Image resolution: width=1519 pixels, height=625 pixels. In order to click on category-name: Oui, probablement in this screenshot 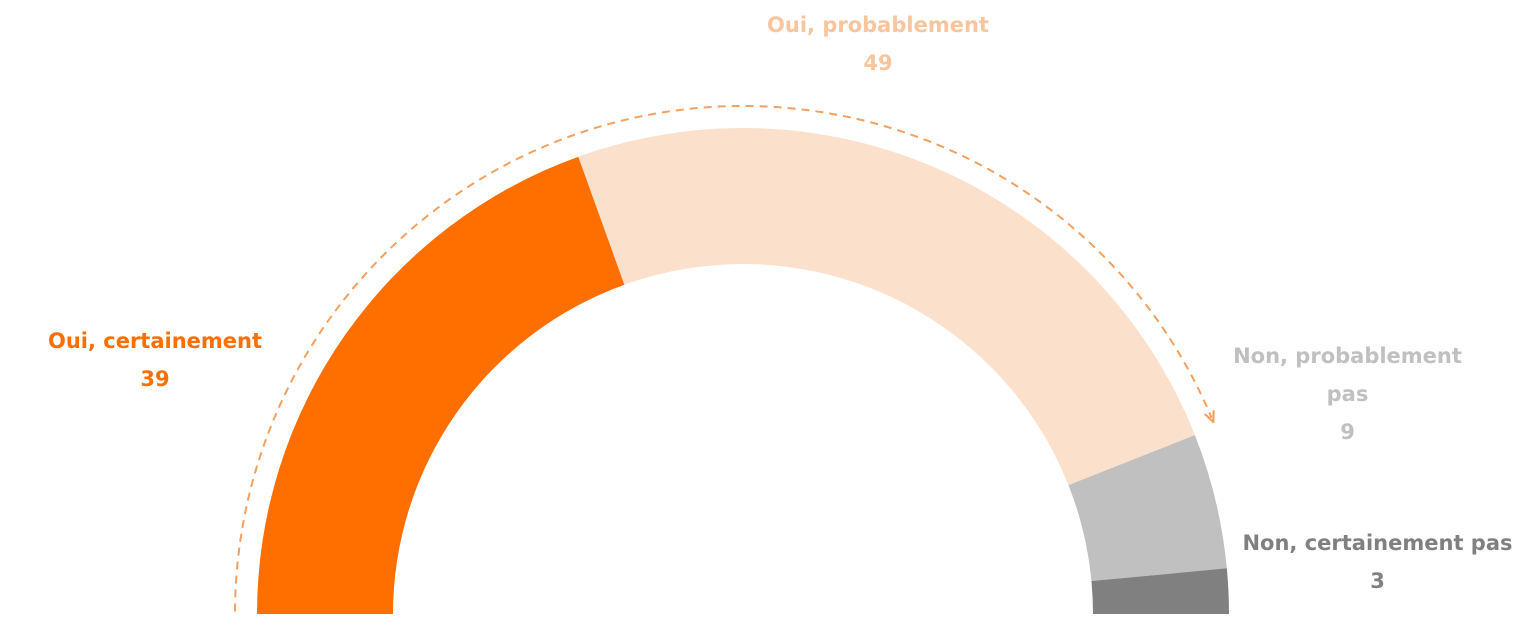, I will do `click(878, 25)`.